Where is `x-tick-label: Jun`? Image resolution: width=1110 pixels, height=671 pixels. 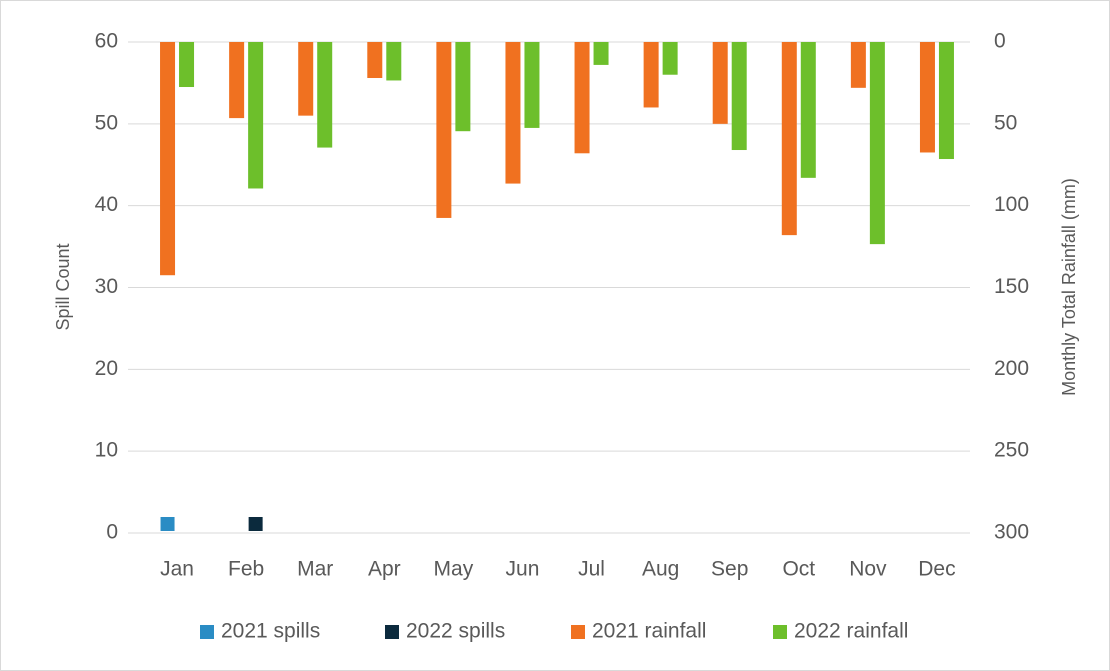
x-tick-label: Jun is located at coordinates (523, 569).